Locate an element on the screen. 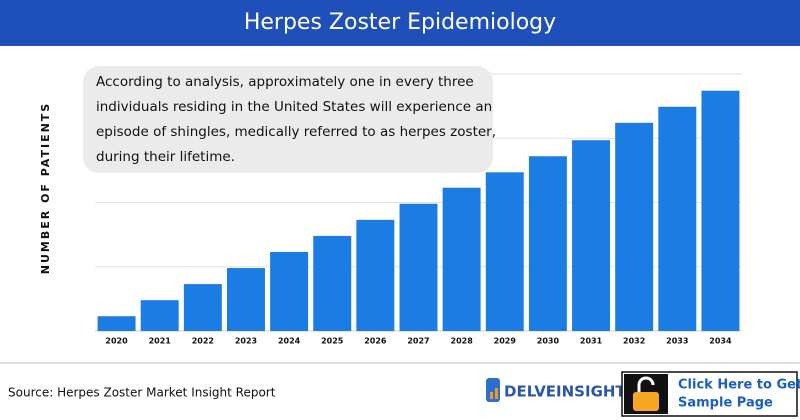 This screenshot has height=420, width=800. x-tick-label: 2028 is located at coordinates (462, 341).